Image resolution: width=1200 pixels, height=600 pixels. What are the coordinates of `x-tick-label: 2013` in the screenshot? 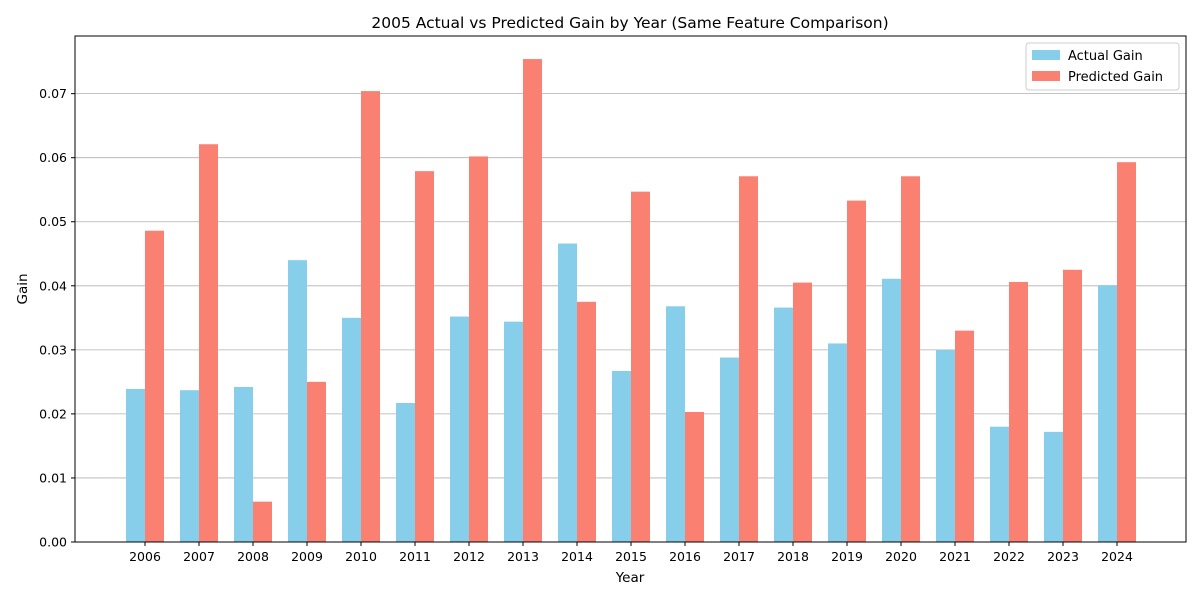 It's located at (523, 556).